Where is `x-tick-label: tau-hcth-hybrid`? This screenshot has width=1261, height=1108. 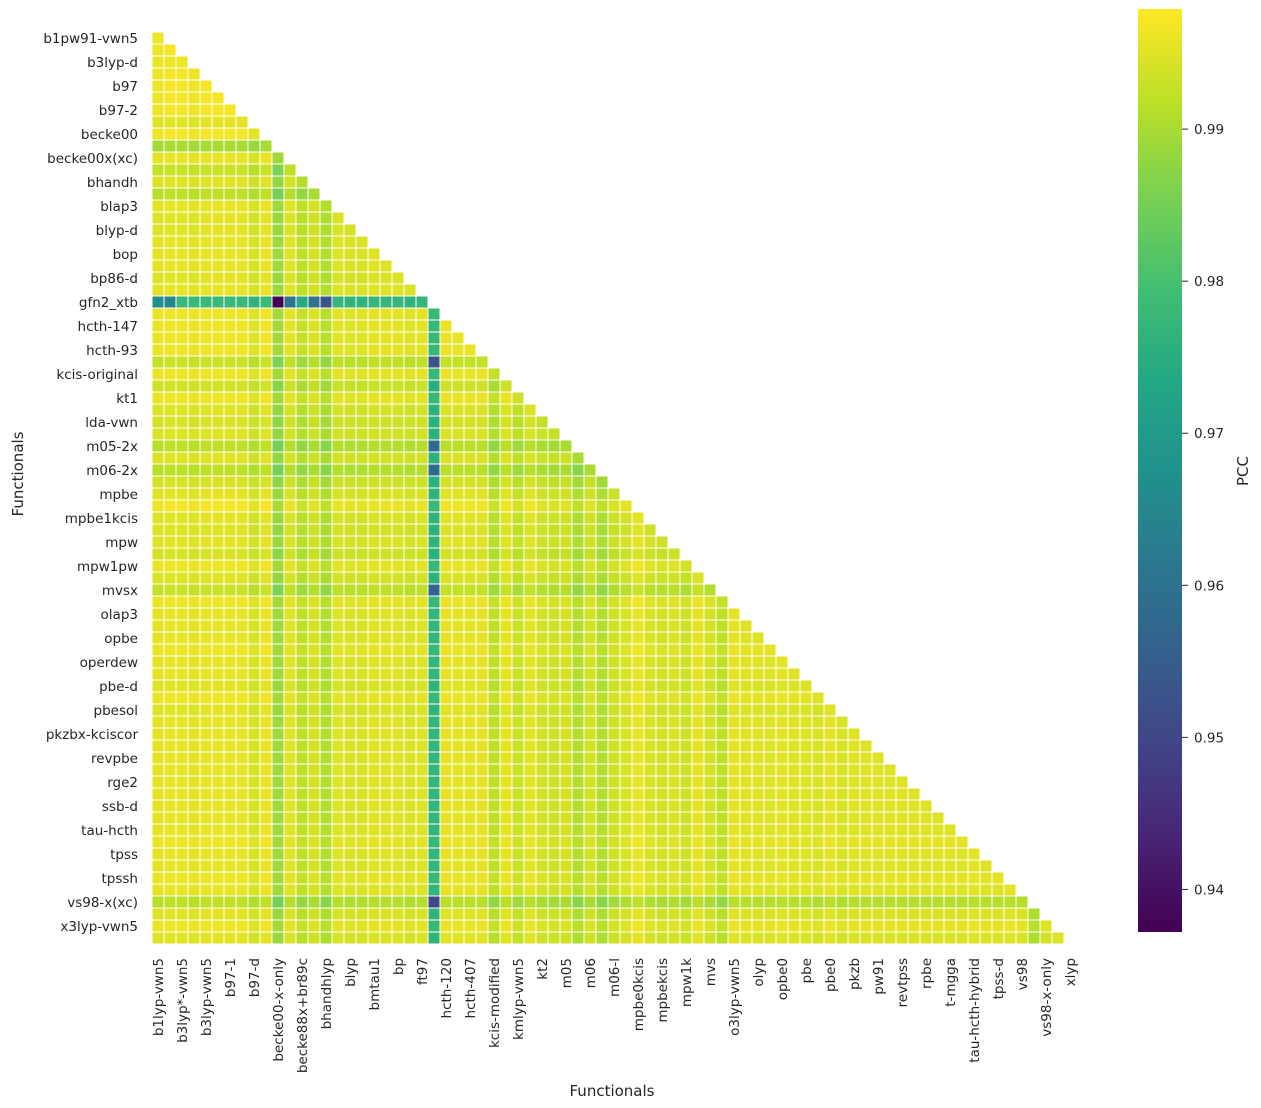 x-tick-label: tau-hcth-hybrid is located at coordinates (975, 1010).